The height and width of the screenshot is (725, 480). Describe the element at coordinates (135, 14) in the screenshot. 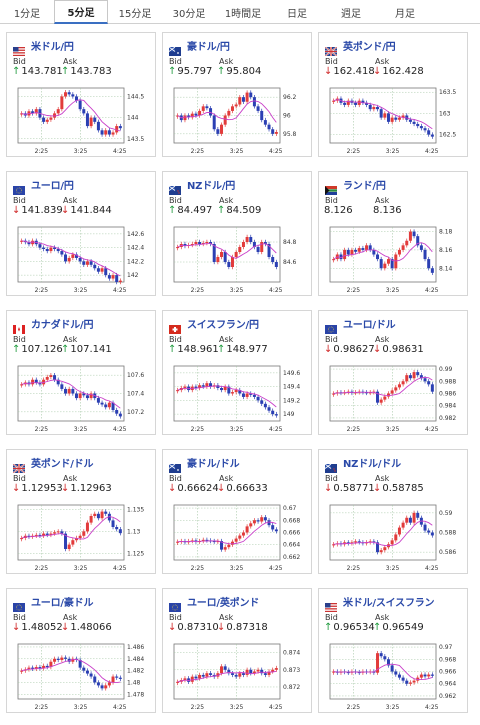

I see `tab-timeframe: 15分足` at that location.